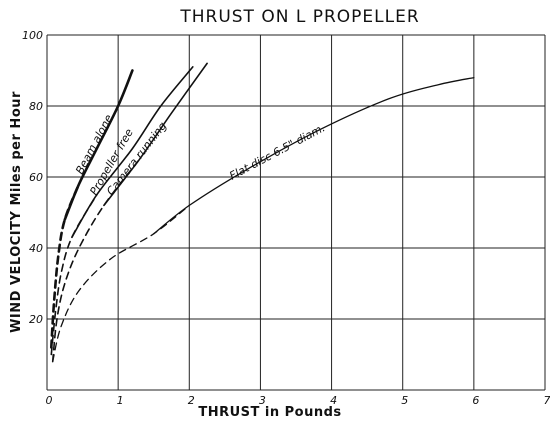 The width and height of the screenshot is (550, 422). Describe the element at coordinates (333, 400) in the screenshot. I see `x-tick-label: 4` at that location.